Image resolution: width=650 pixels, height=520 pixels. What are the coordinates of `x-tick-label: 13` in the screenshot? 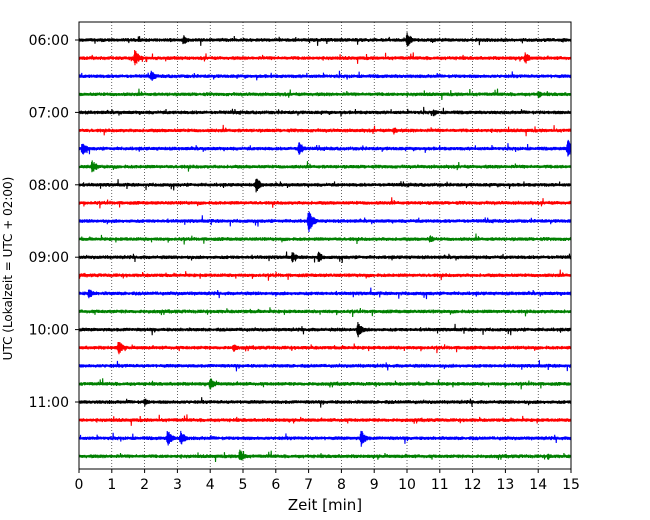 It's located at (505, 485).